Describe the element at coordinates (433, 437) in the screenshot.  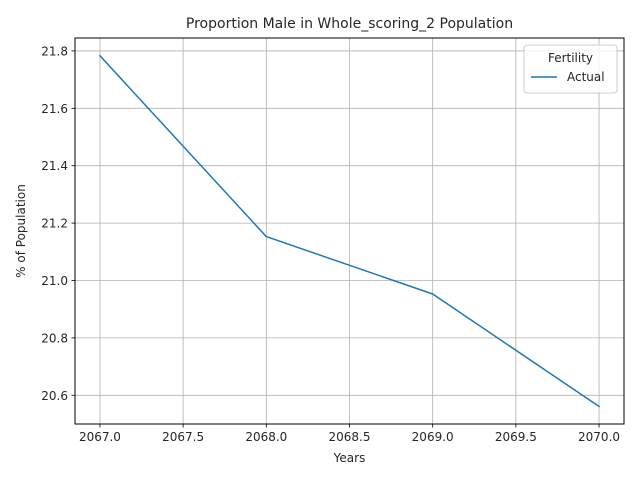
I see `x-tick-label: 2069.0` at that location.